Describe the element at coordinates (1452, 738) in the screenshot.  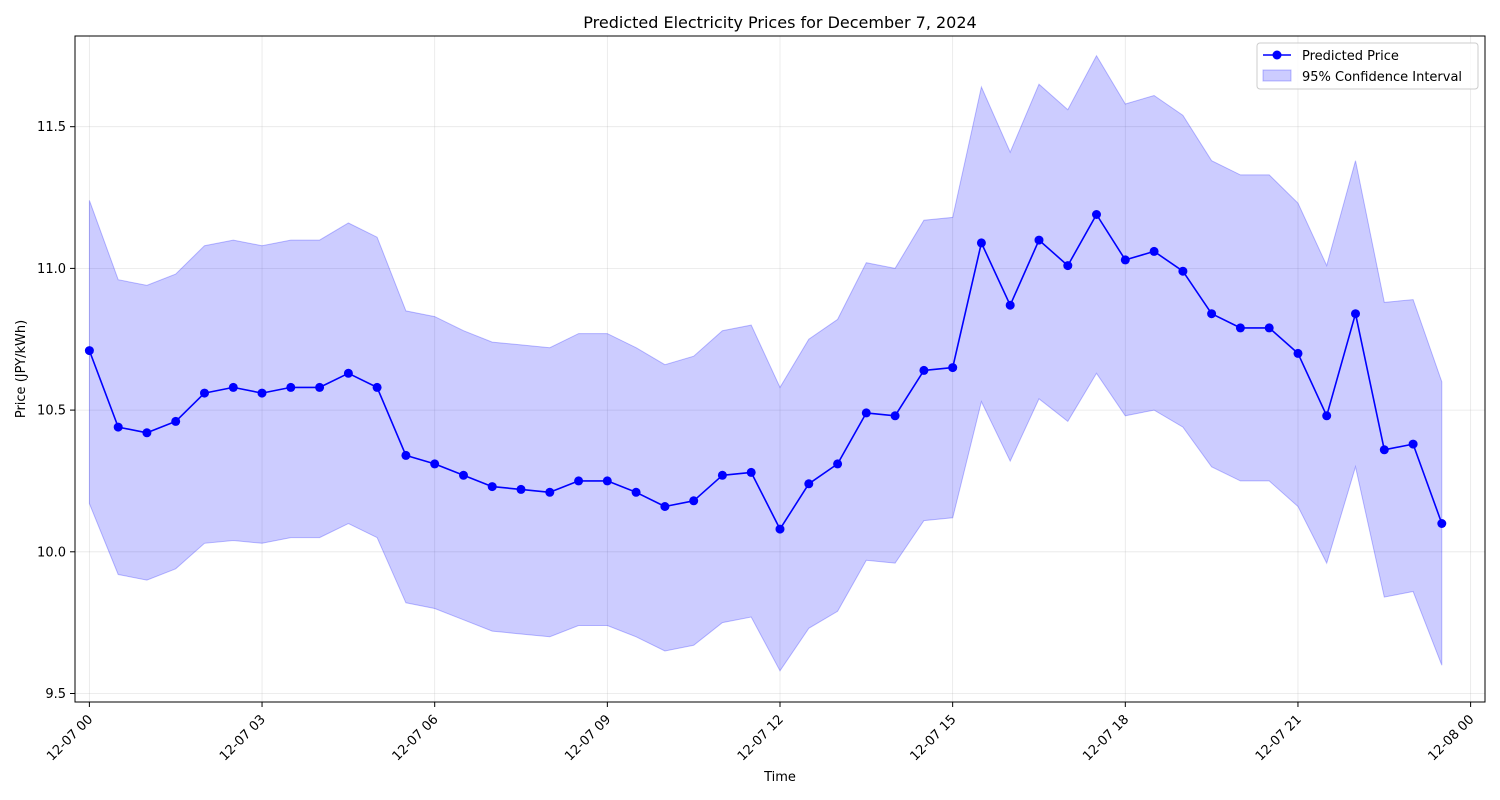
I see `x-tick-label: 12-08 00` at that location.